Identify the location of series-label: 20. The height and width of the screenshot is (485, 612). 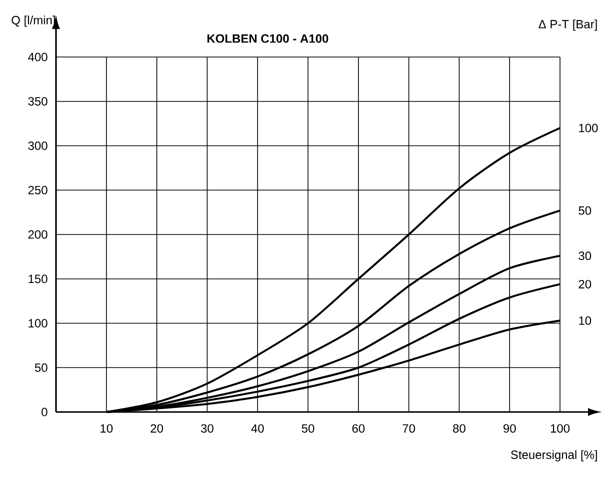
(585, 284).